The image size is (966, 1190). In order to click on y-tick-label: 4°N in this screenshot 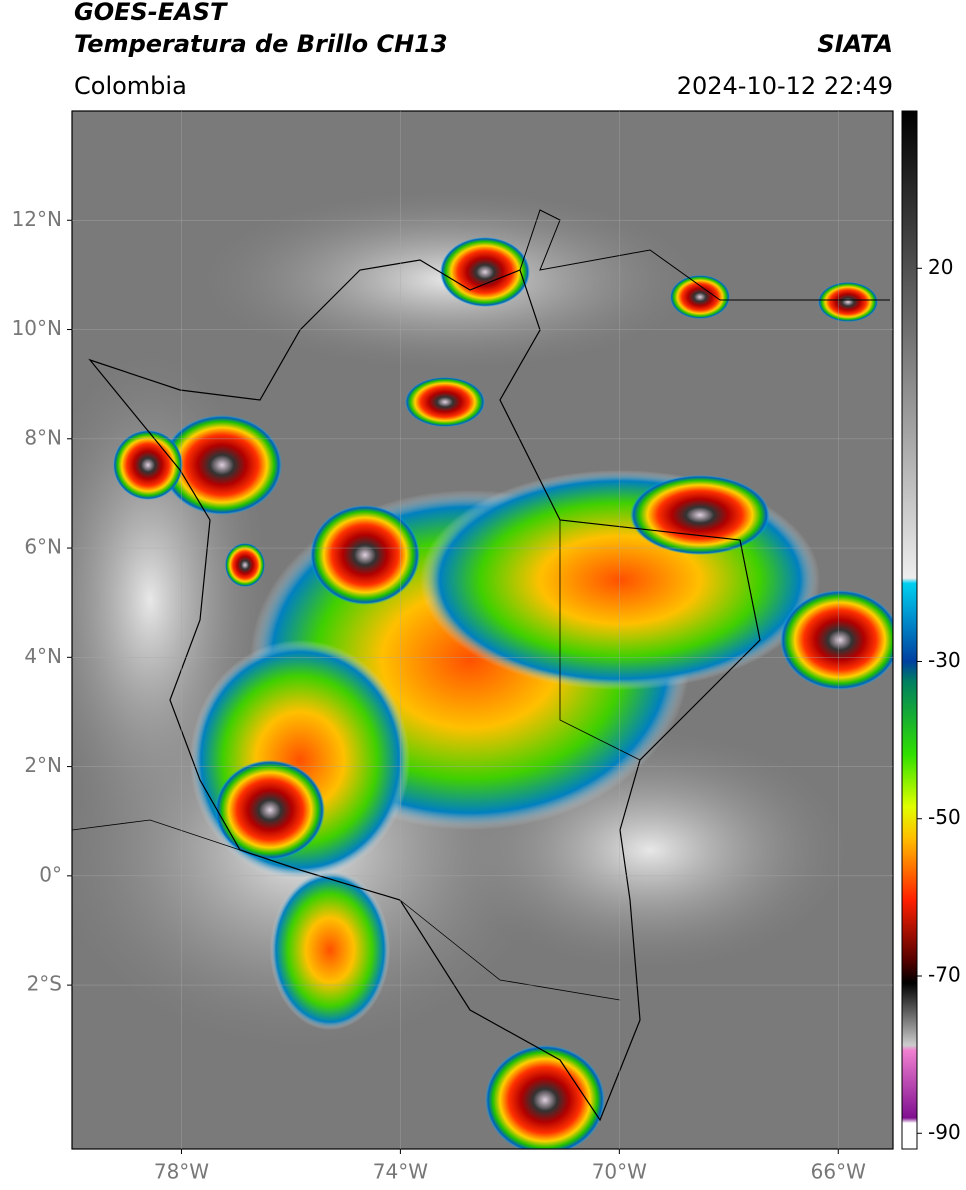, I will do `click(43, 656)`.